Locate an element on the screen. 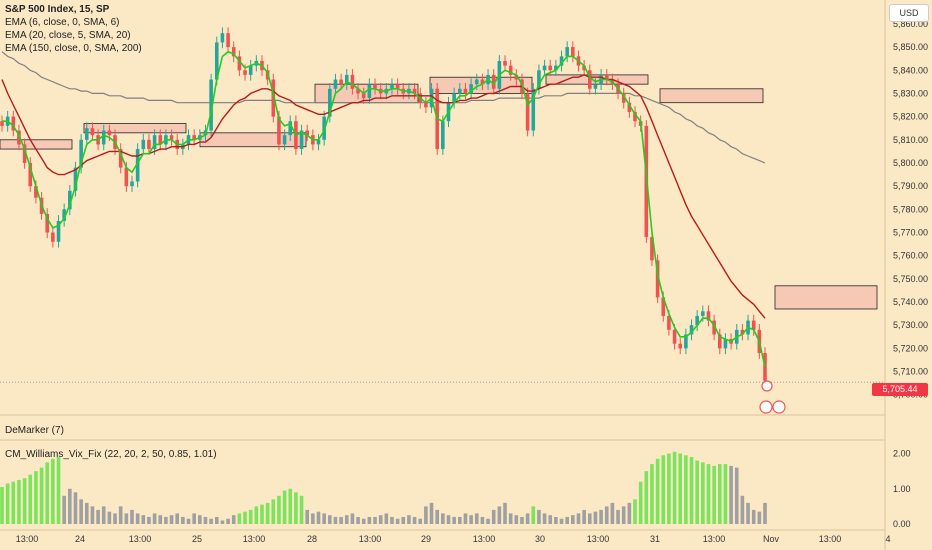 This screenshot has width=932, height=550. y-tick-label: 5,780.00 is located at coordinates (910, 209).